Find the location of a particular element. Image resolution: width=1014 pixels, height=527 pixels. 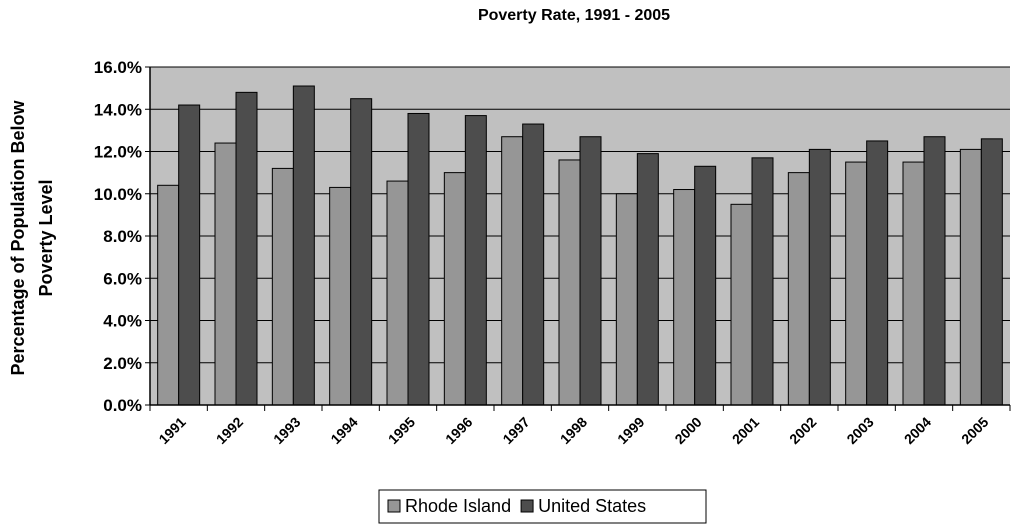

legend-box is located at coordinates (542, 506).